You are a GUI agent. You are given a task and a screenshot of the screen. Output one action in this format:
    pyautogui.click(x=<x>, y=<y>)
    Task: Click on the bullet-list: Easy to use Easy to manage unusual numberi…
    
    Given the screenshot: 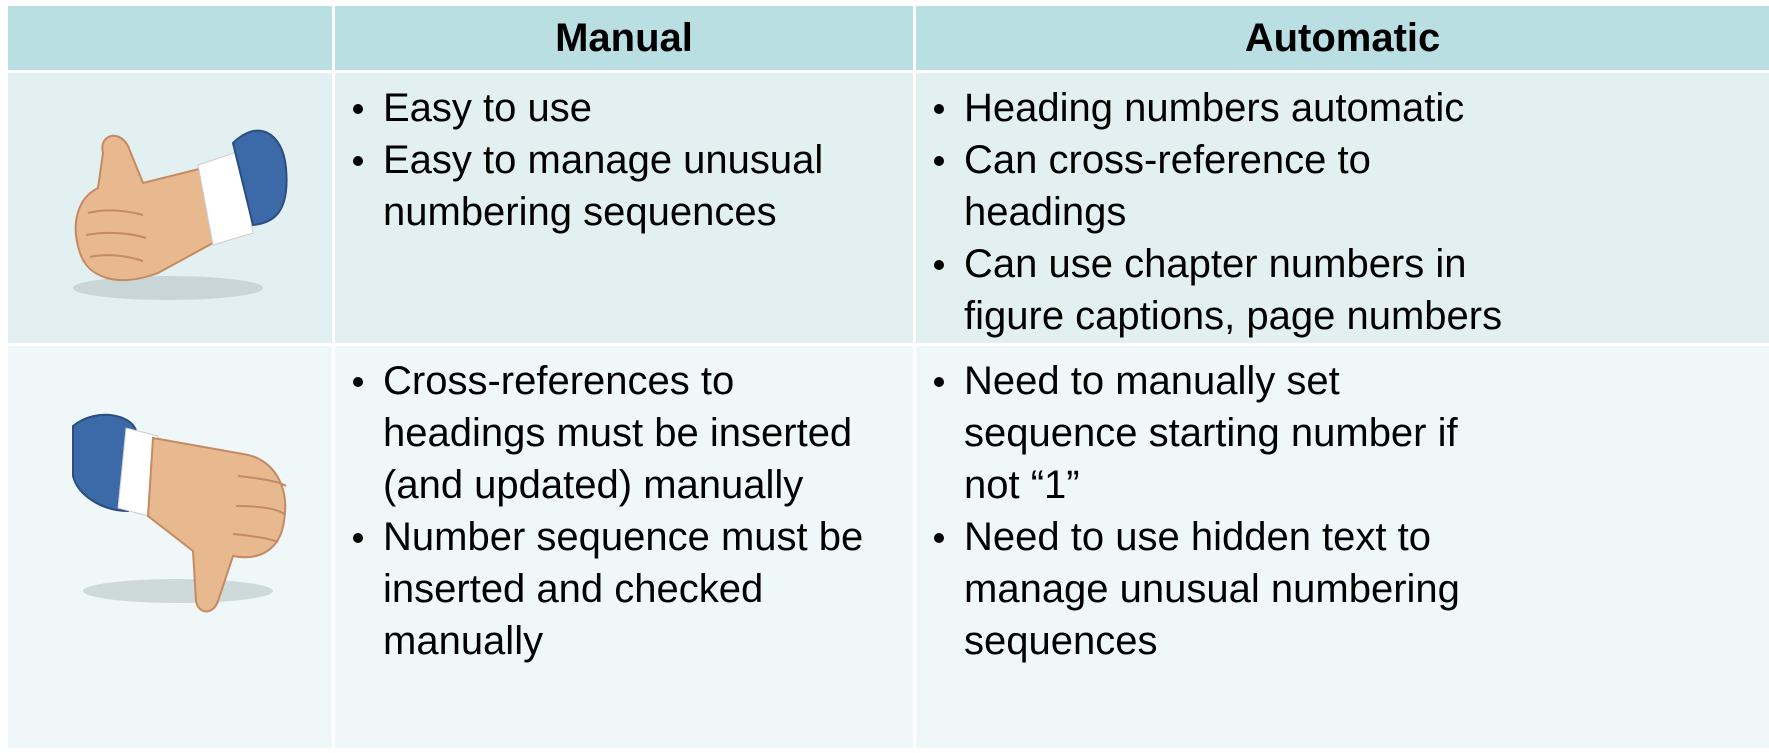 What is the action you would take?
    pyautogui.click(x=624, y=155)
    